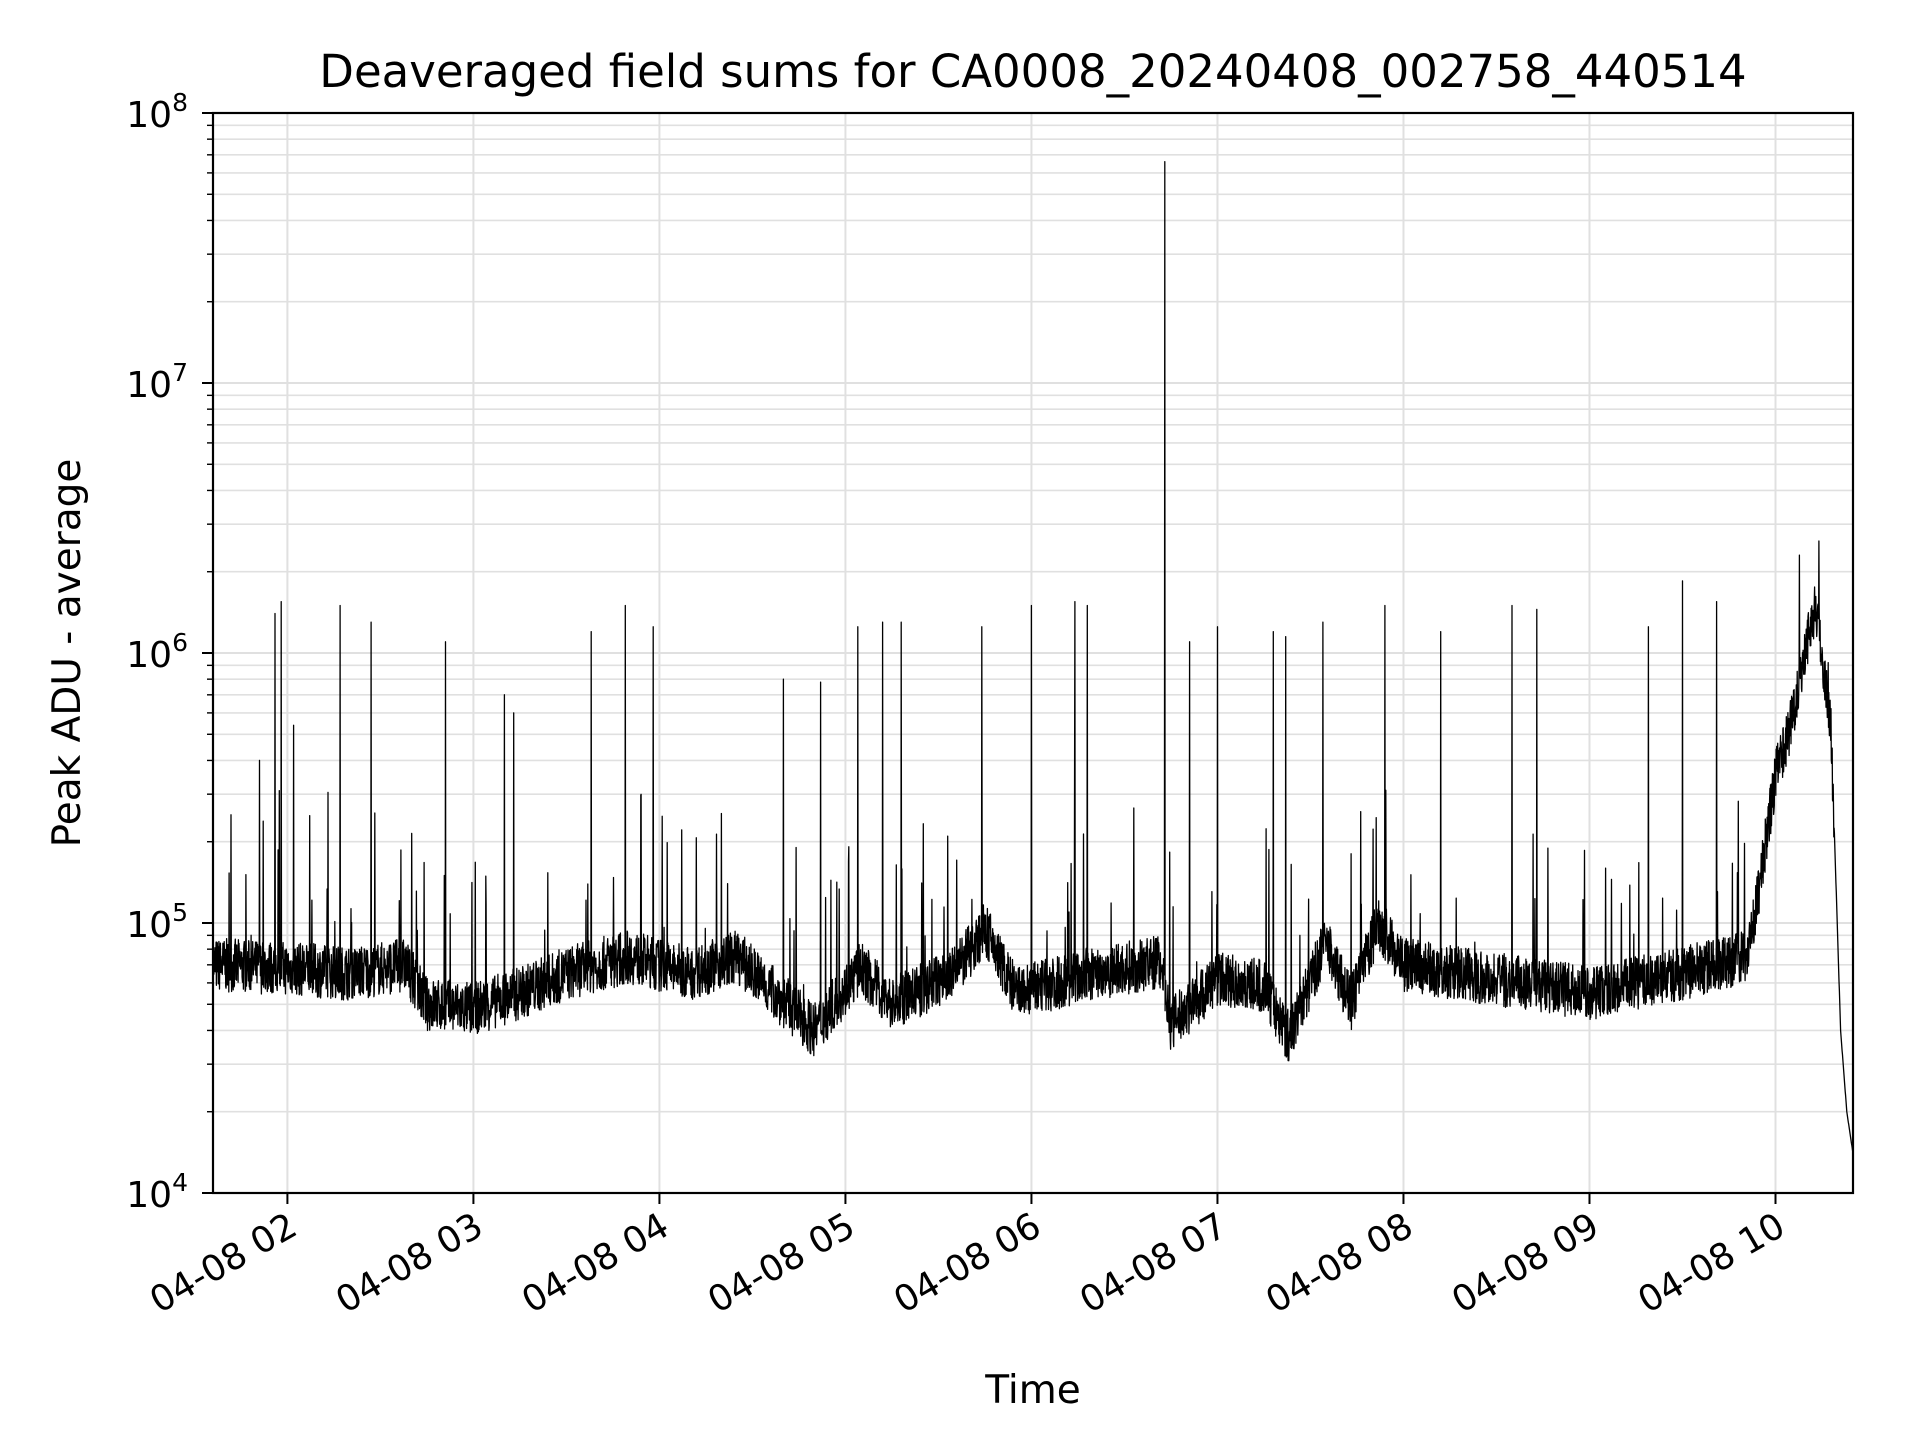  What do you see at coordinates (967, 1263) in the screenshot?
I see `x-tick-label: 04-08 06` at bounding box center [967, 1263].